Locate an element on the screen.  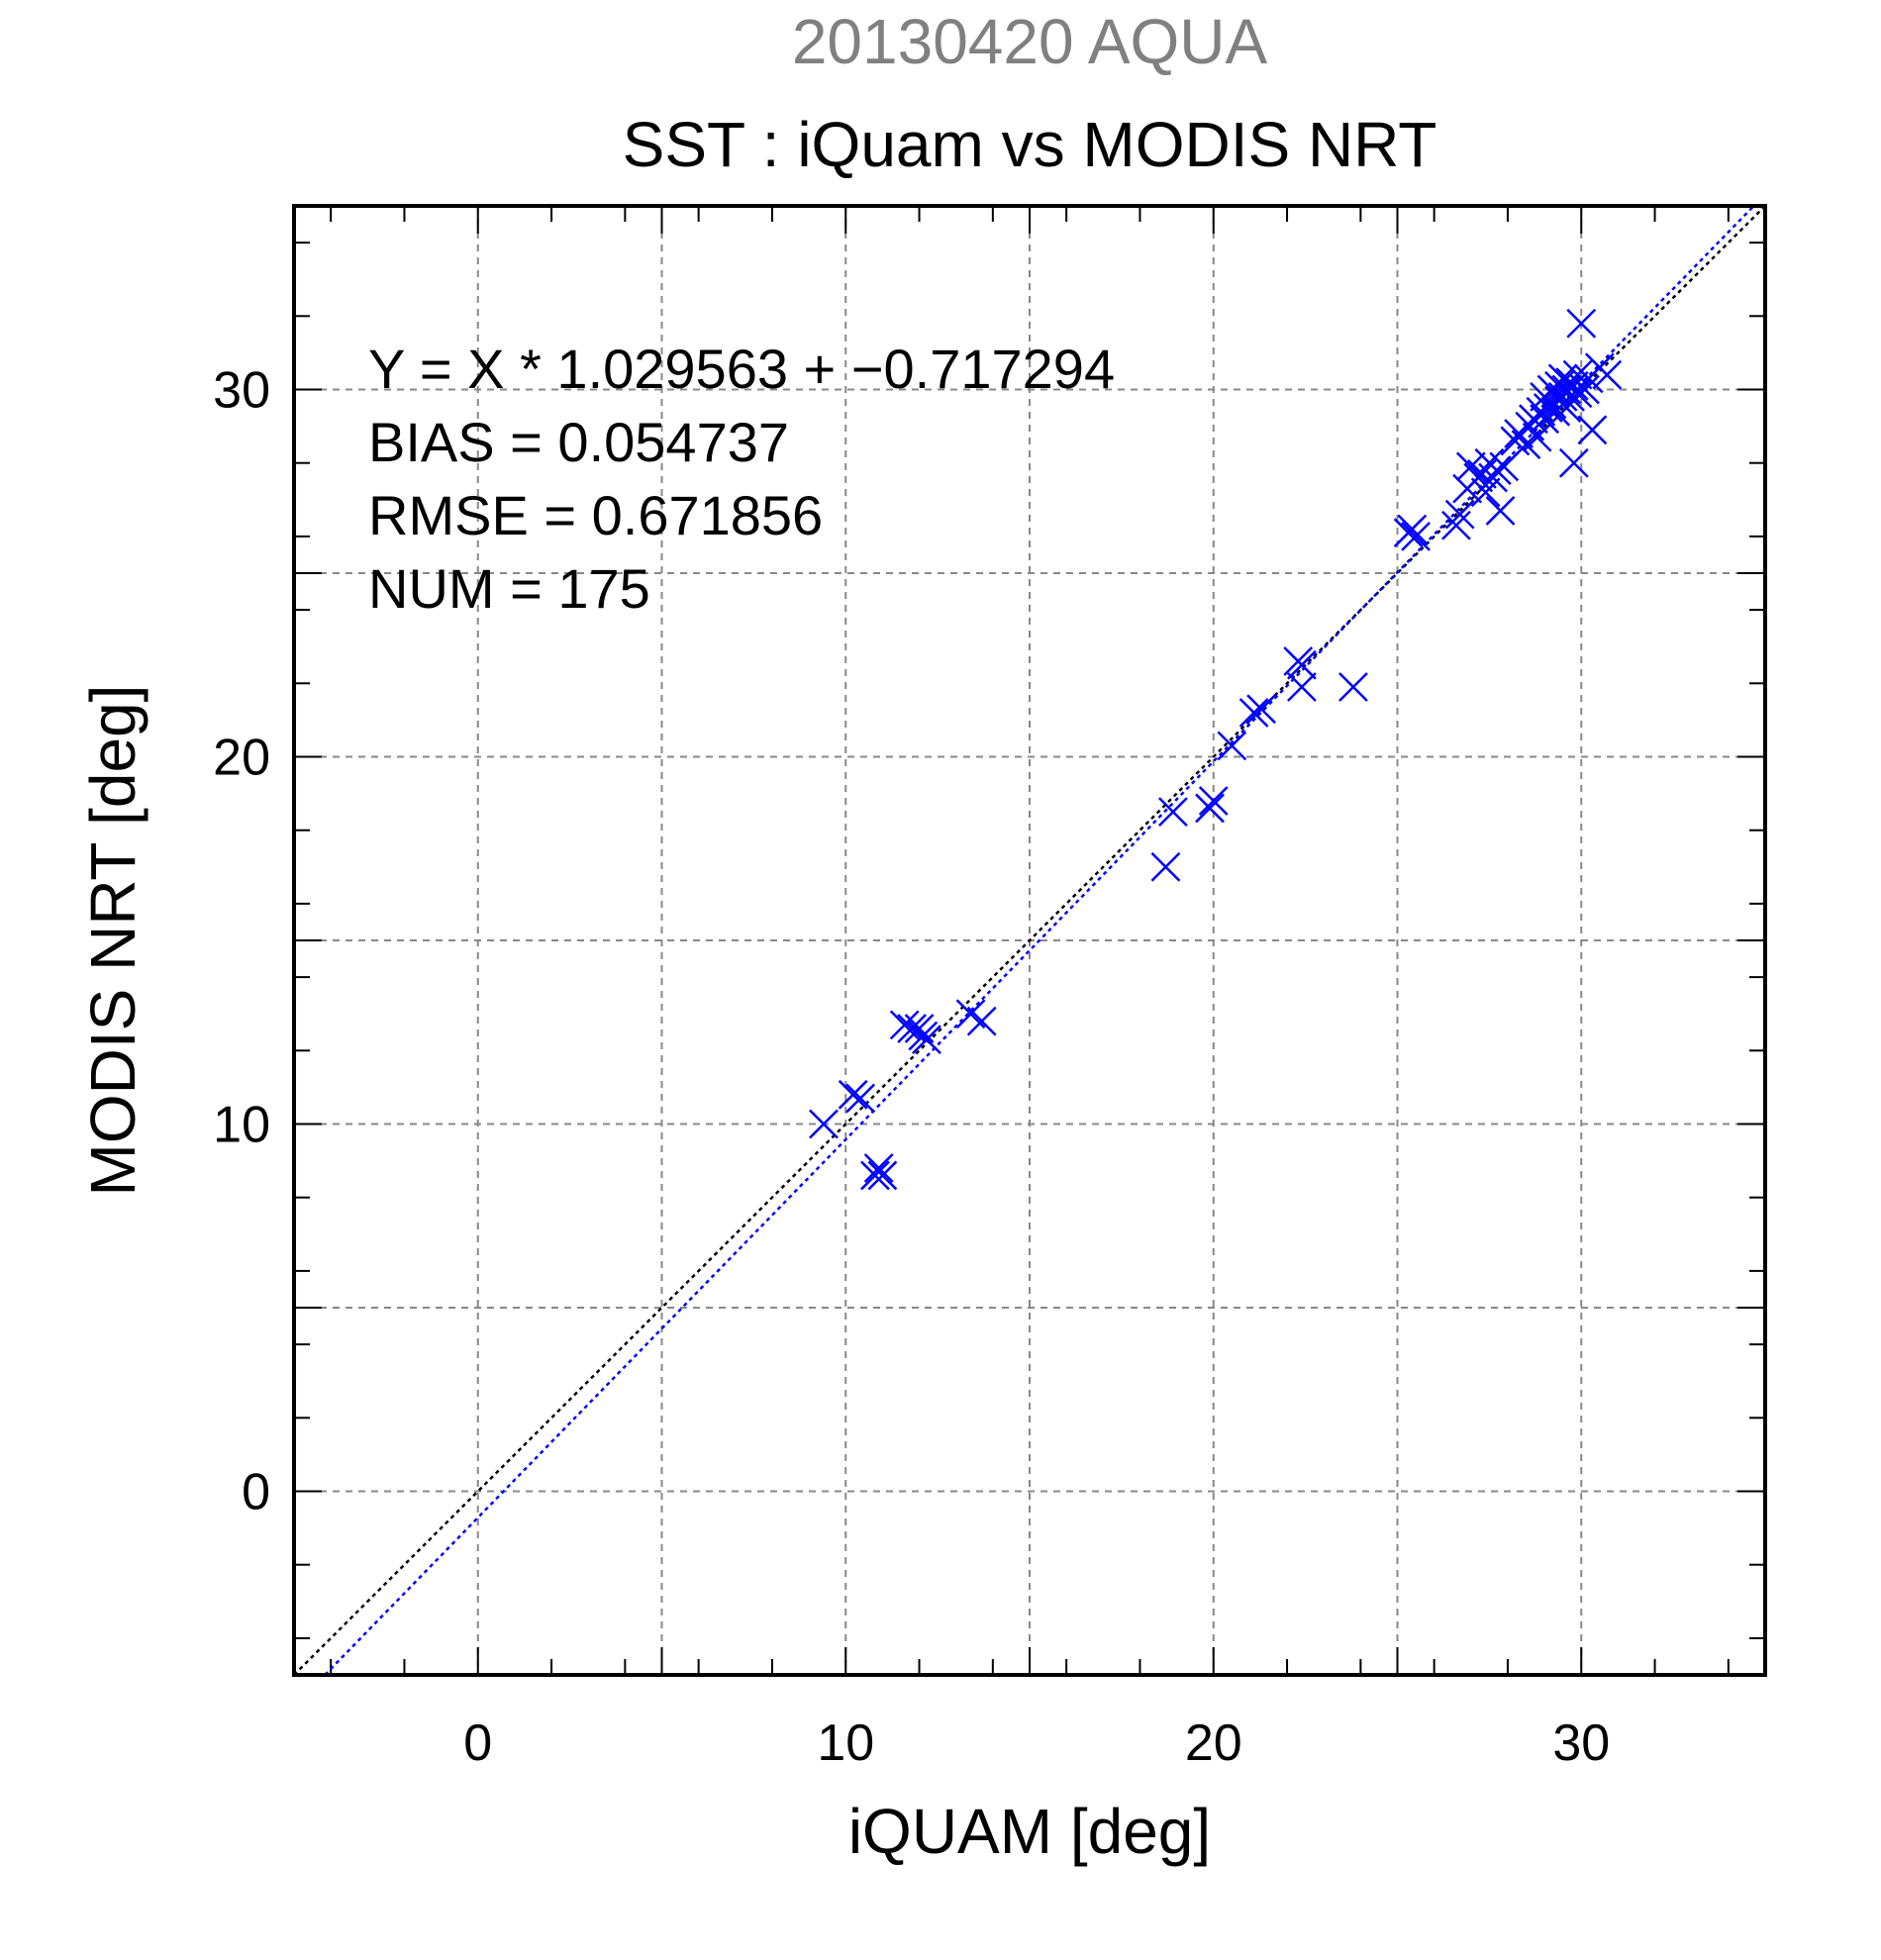
x-tick-label: 20 is located at coordinates (1213, 1743).